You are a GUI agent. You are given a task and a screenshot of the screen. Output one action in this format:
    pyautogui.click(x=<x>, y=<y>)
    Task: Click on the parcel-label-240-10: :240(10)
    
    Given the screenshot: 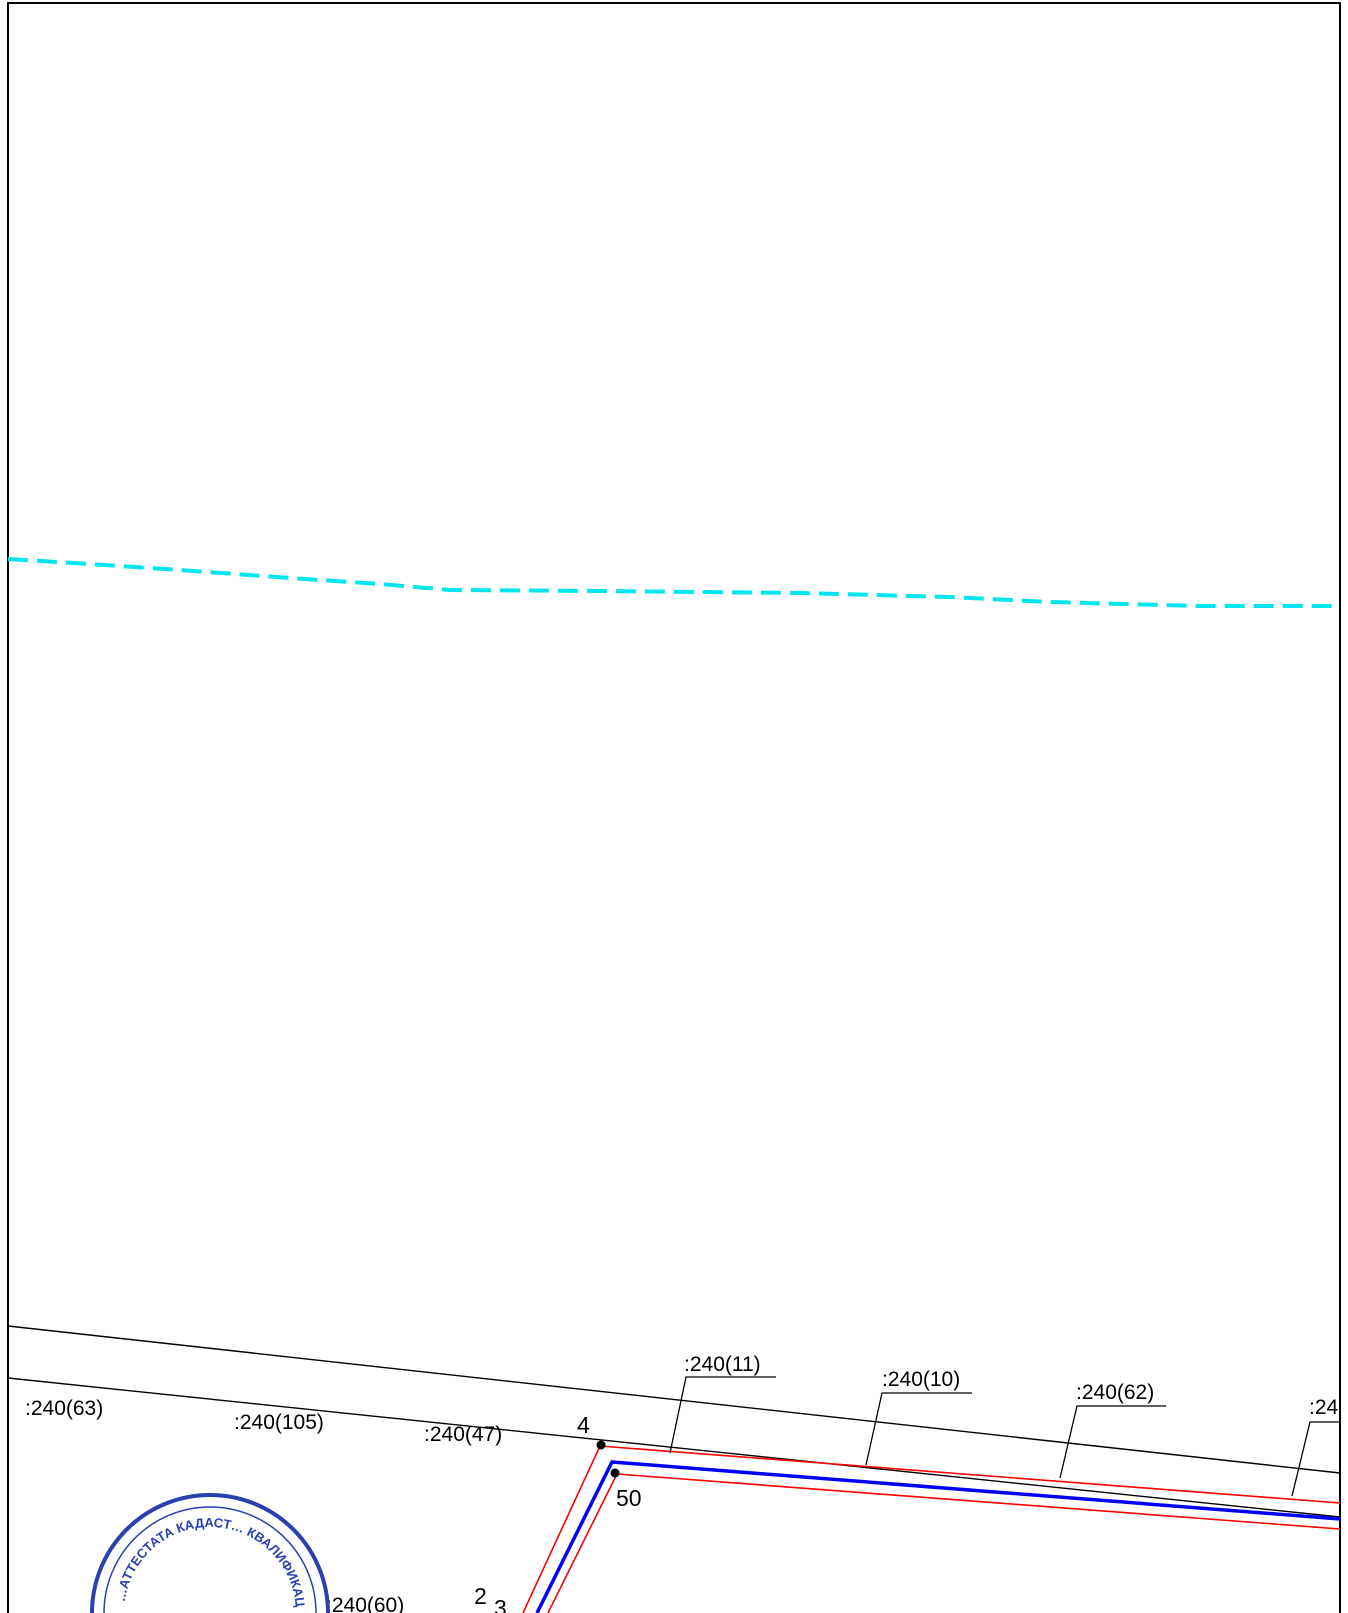 What is the action you would take?
    pyautogui.click(x=921, y=1379)
    